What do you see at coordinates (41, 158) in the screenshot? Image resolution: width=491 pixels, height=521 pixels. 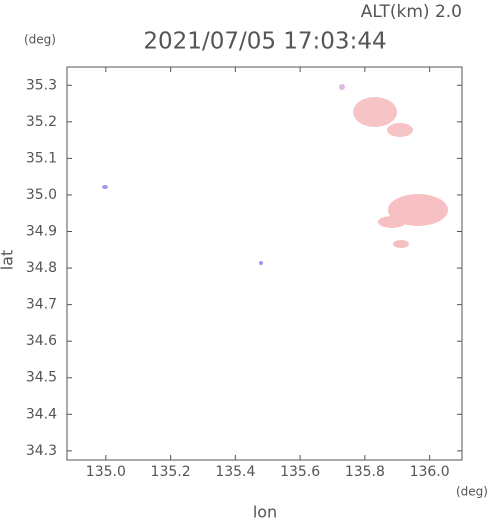 I see `y-tick-label: 35.1` at bounding box center [41, 158].